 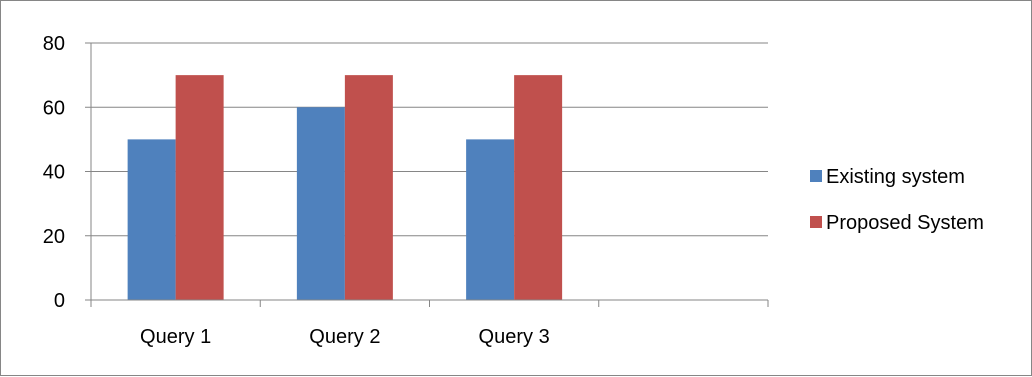 I want to click on legend-label: Proposed System, so click(x=905, y=223).